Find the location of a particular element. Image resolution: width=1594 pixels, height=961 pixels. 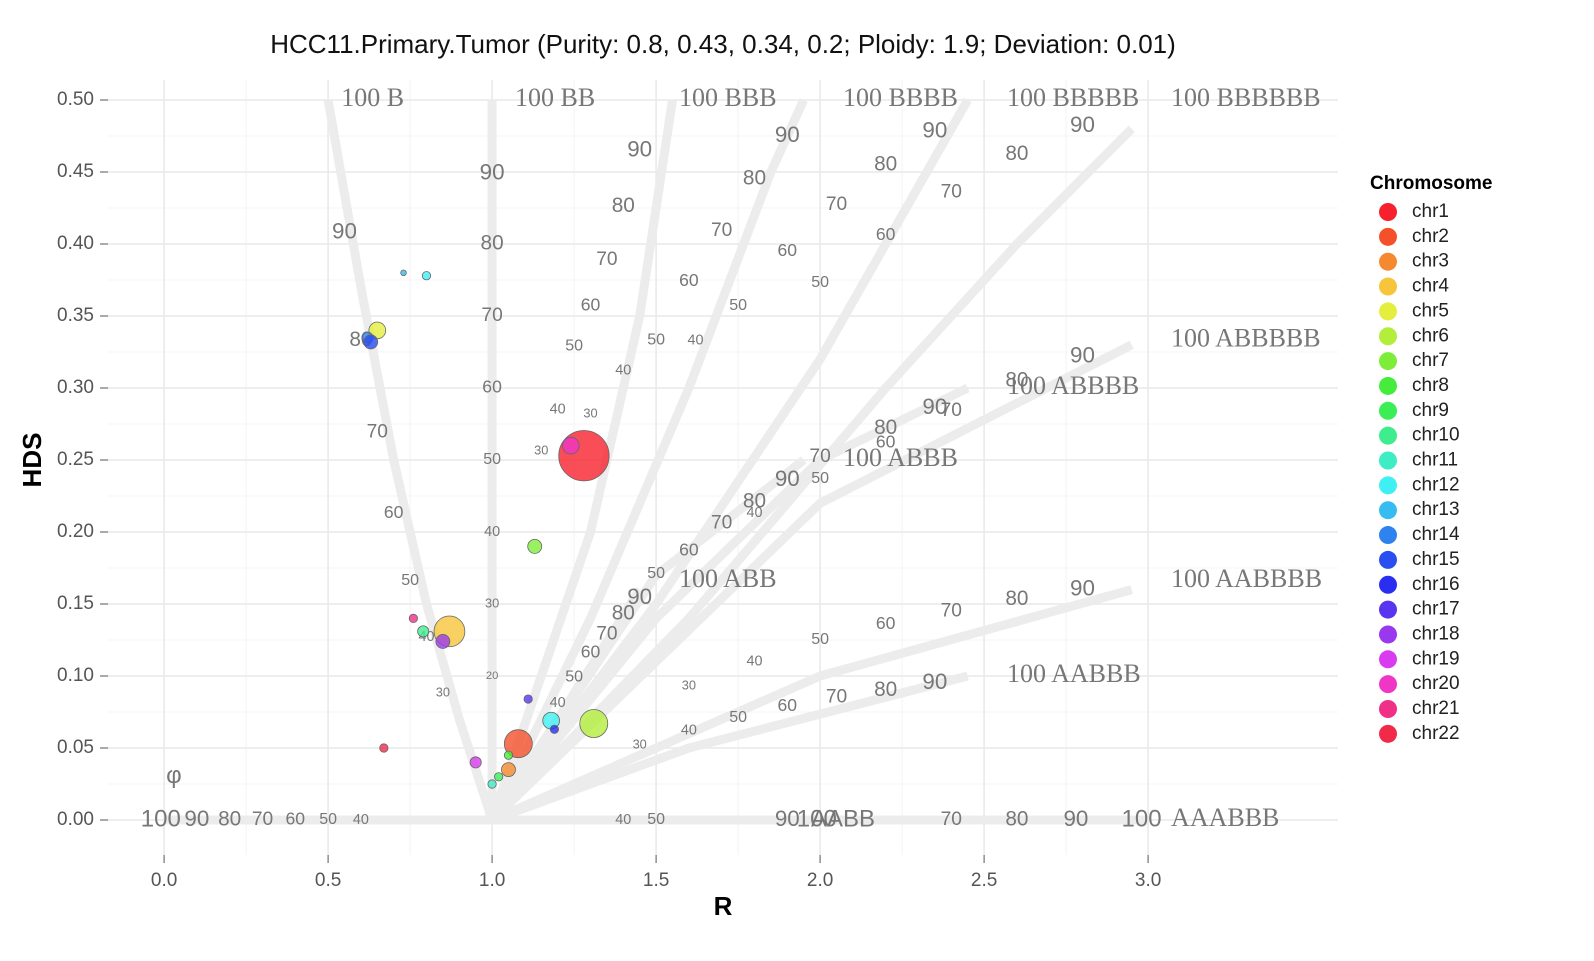

legend-label: chr17 is located at coordinates (1436, 609).